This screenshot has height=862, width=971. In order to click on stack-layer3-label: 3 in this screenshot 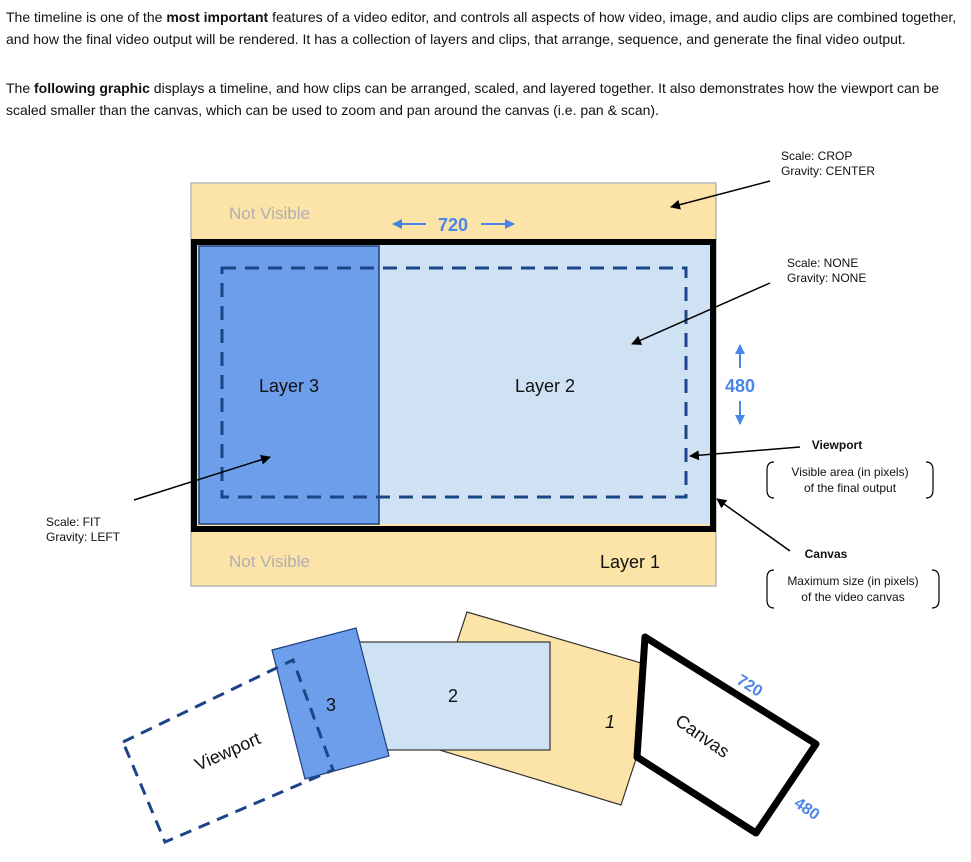, I will do `click(331, 705)`.